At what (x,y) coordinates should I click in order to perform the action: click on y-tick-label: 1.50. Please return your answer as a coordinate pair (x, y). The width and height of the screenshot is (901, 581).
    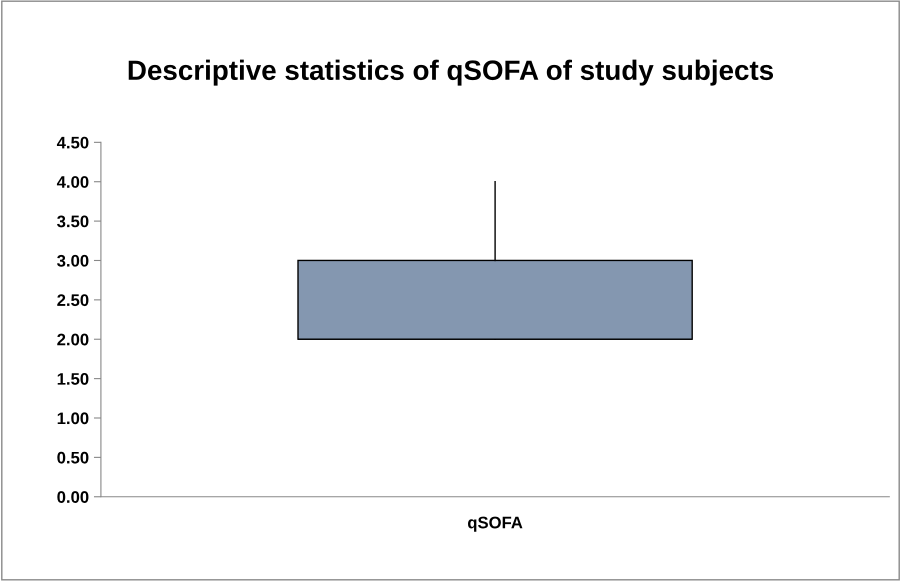
    Looking at the image, I should click on (73, 379).